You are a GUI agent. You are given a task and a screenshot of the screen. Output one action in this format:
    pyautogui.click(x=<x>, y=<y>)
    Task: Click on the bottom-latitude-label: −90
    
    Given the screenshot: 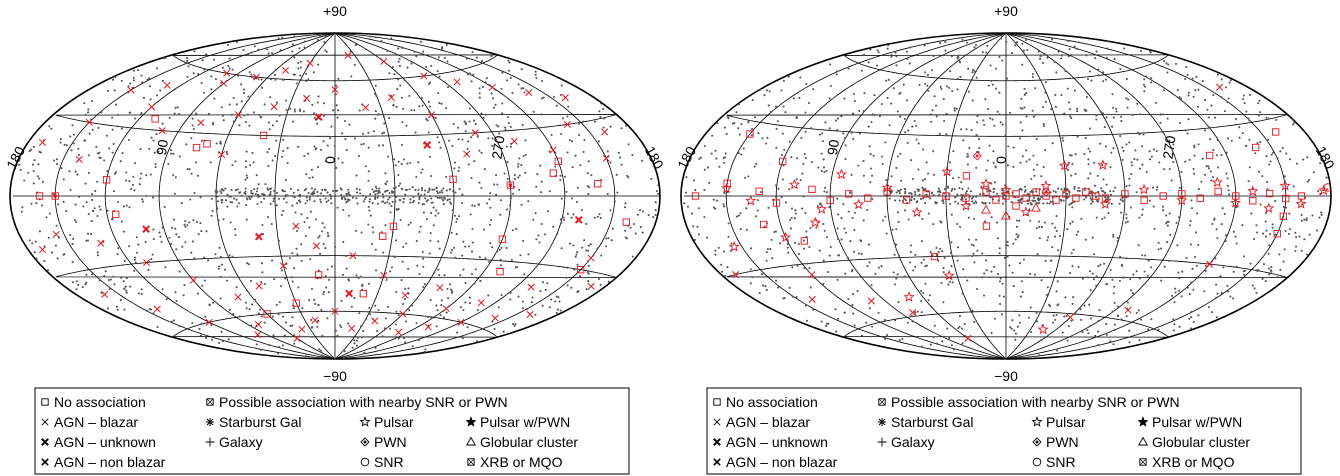 What is the action you would take?
    pyautogui.click(x=335, y=376)
    